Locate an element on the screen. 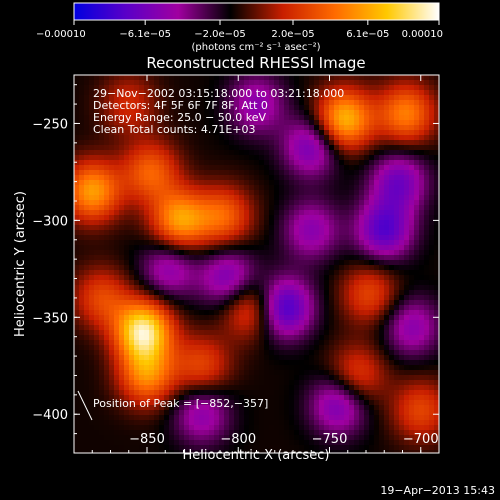 Image resolution: width=500 pixels, height=500 pixels. colorbar-units: (photons cm⁻² s⁻¹ asec⁻²) is located at coordinates (255, 47).